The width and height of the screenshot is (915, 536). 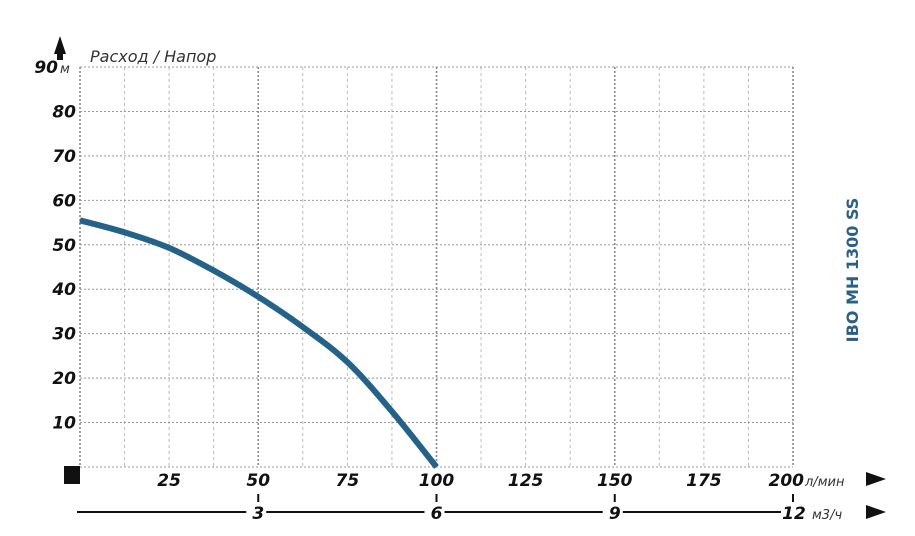 I want to click on x-tick-label: 25, so click(x=169, y=481).